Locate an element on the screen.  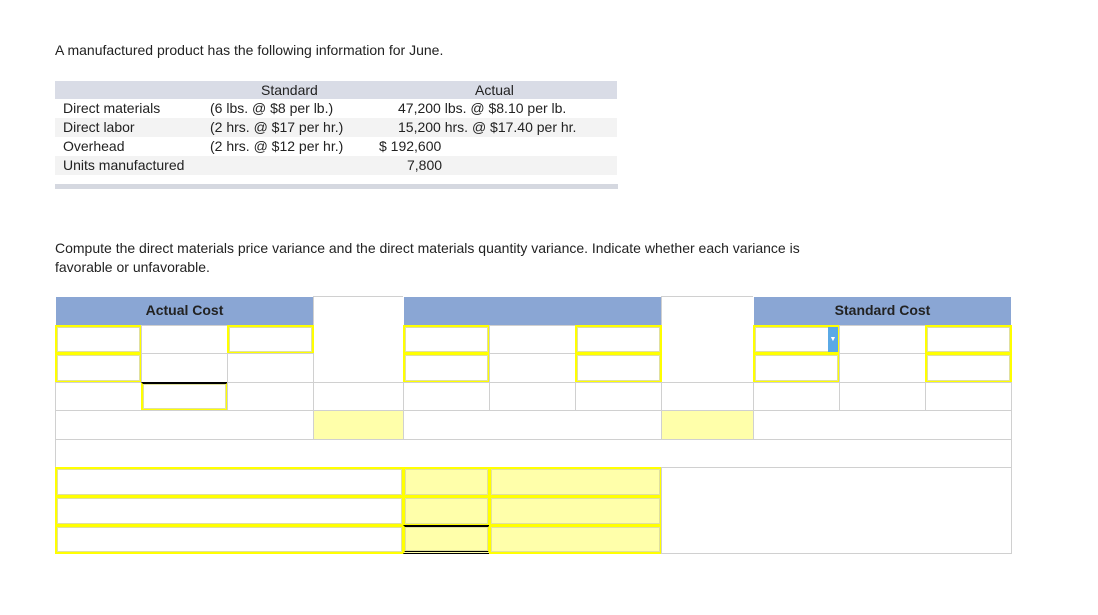
row-standard: (2 hrs. @ $17 per hr.) is located at coordinates (277, 127).